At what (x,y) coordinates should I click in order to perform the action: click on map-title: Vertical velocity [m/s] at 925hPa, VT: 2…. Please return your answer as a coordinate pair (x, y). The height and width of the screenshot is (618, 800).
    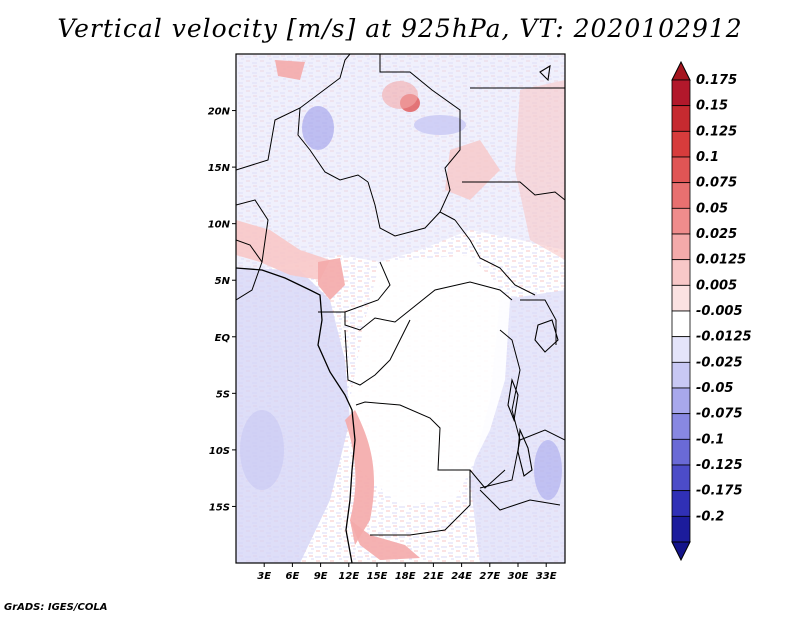
    Looking at the image, I should click on (400, 28).